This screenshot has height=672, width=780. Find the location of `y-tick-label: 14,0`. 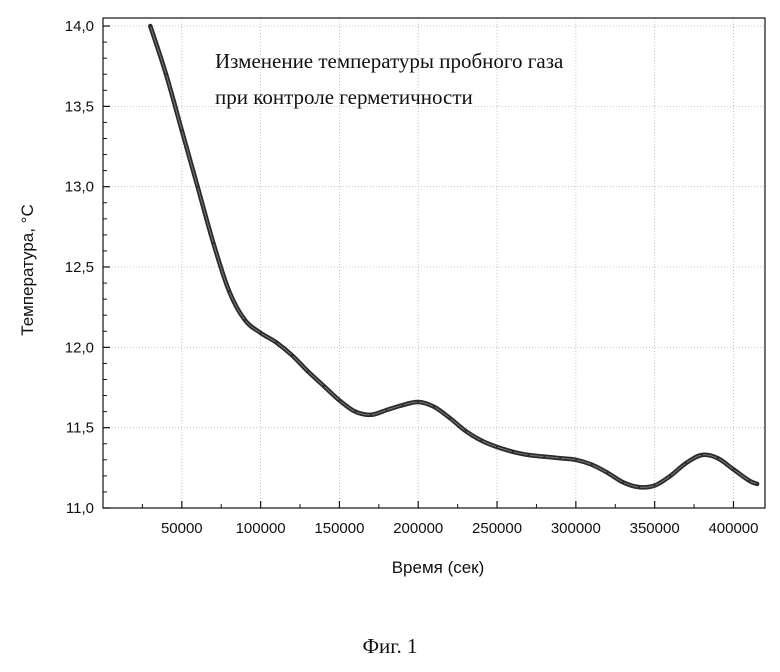

y-tick-label: 14,0 is located at coordinates (79, 26).